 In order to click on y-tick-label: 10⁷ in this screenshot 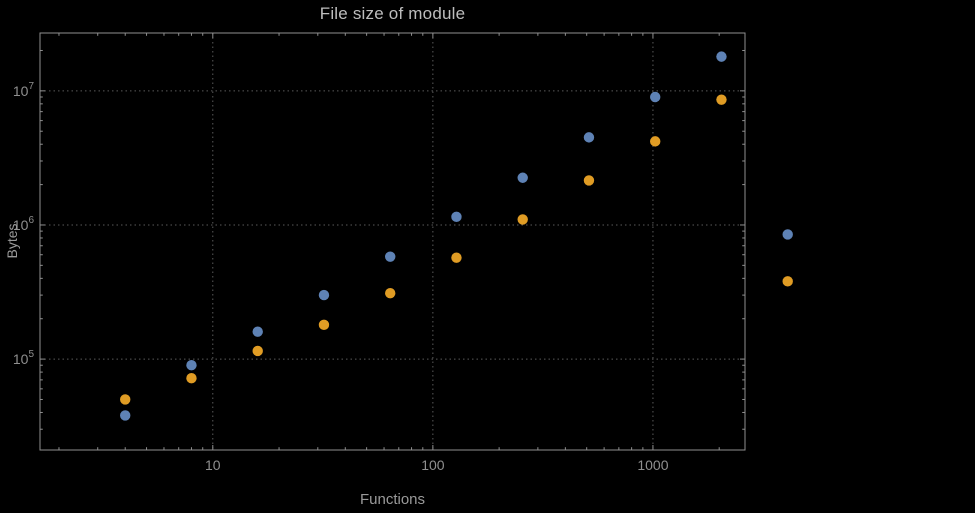, I will do `click(24, 90)`.